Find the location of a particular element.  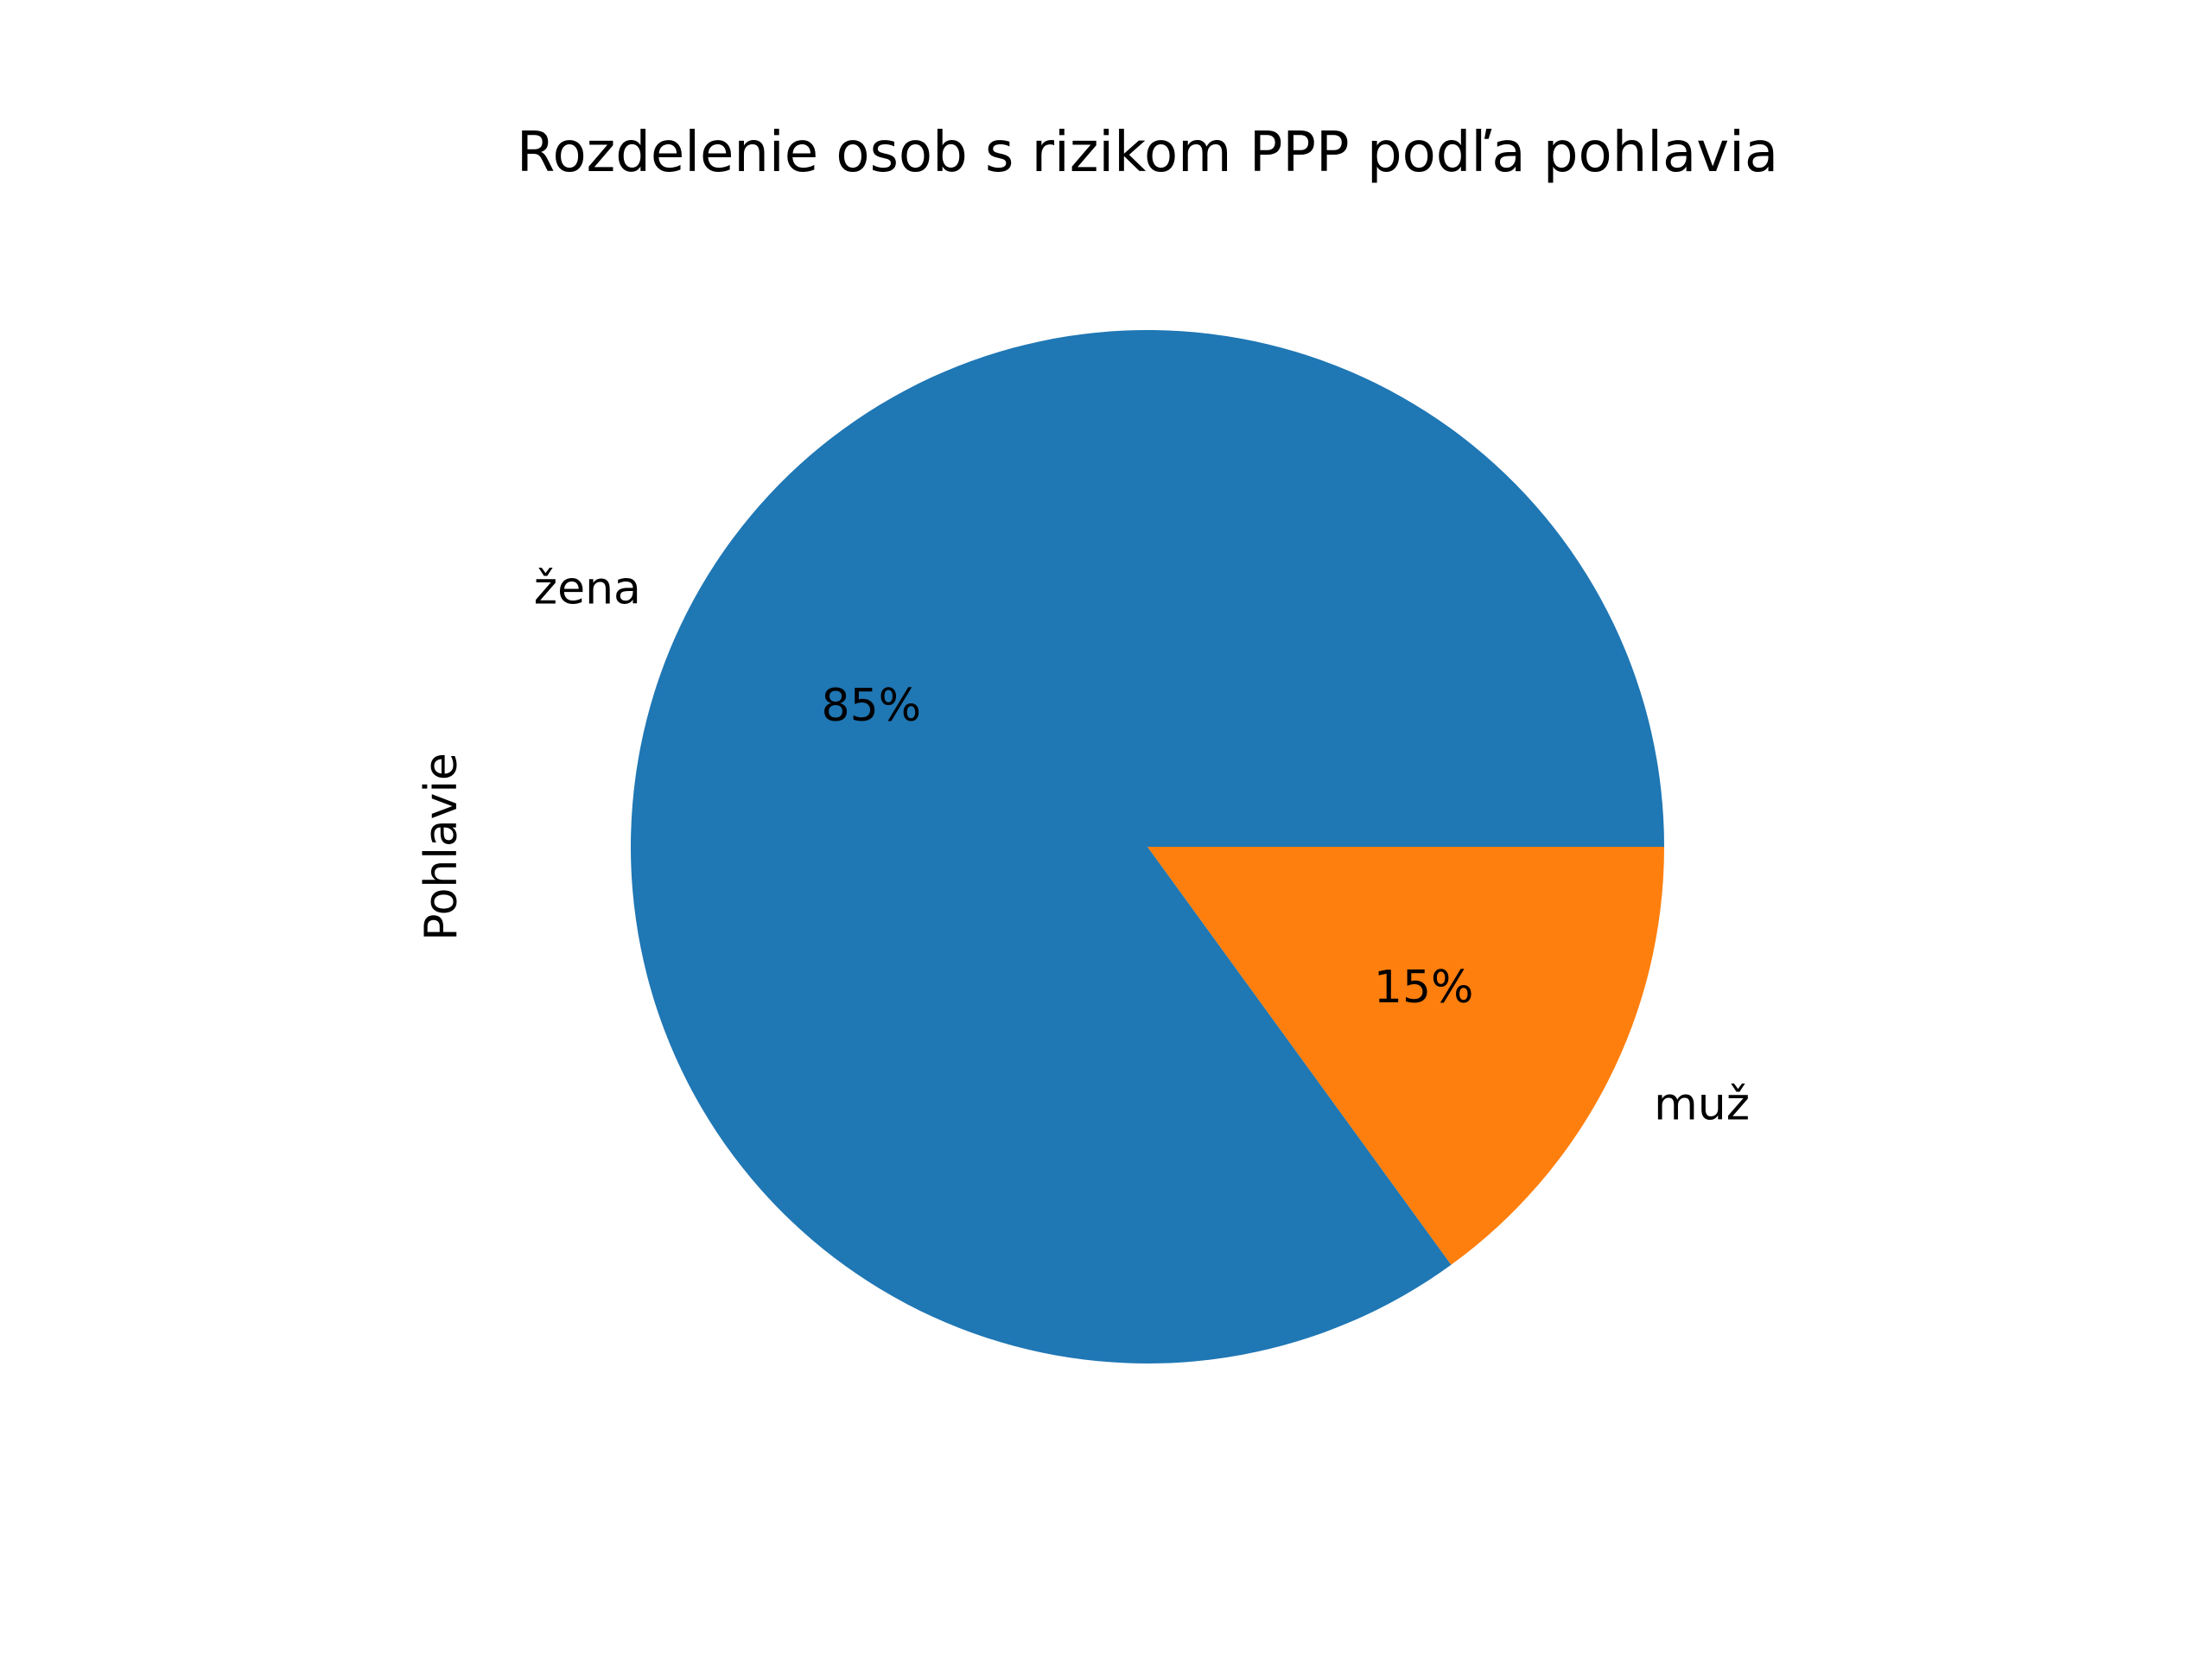

slice-value-label-žena: 85% is located at coordinates (872, 706).